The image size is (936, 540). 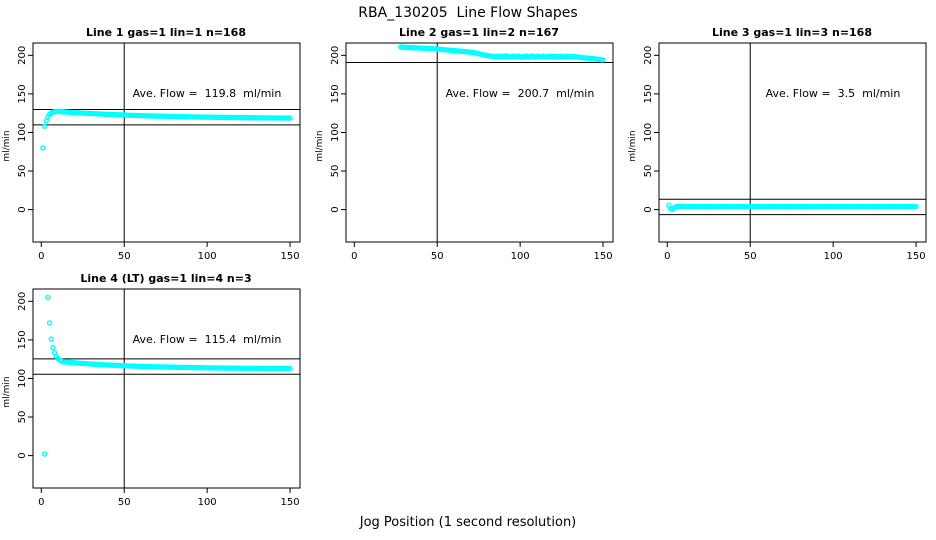 I want to click on panel-3-title: Line 3 gas=1 lin=3 n=168, so click(x=792, y=32).